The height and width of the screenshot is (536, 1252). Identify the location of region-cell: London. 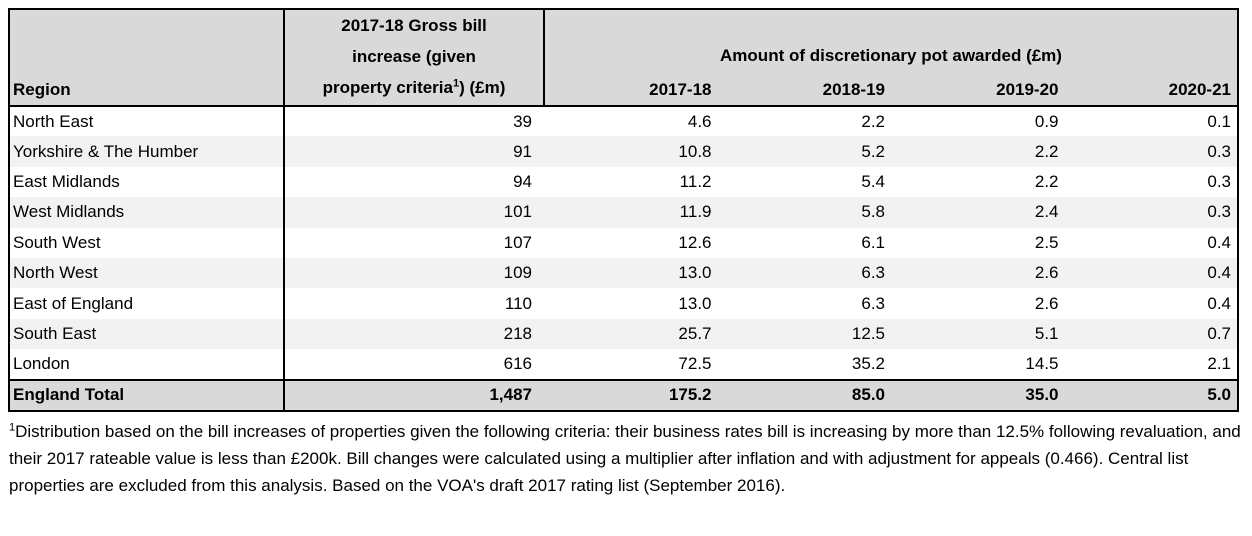
(147, 364).